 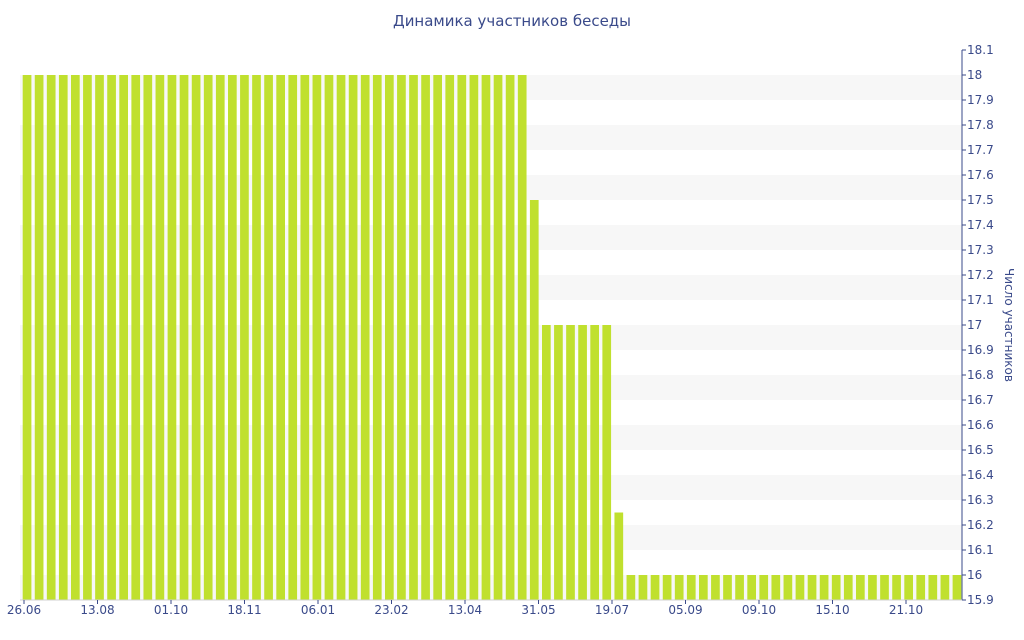 I want to click on y-tick-label: 18, so click(x=974, y=75).